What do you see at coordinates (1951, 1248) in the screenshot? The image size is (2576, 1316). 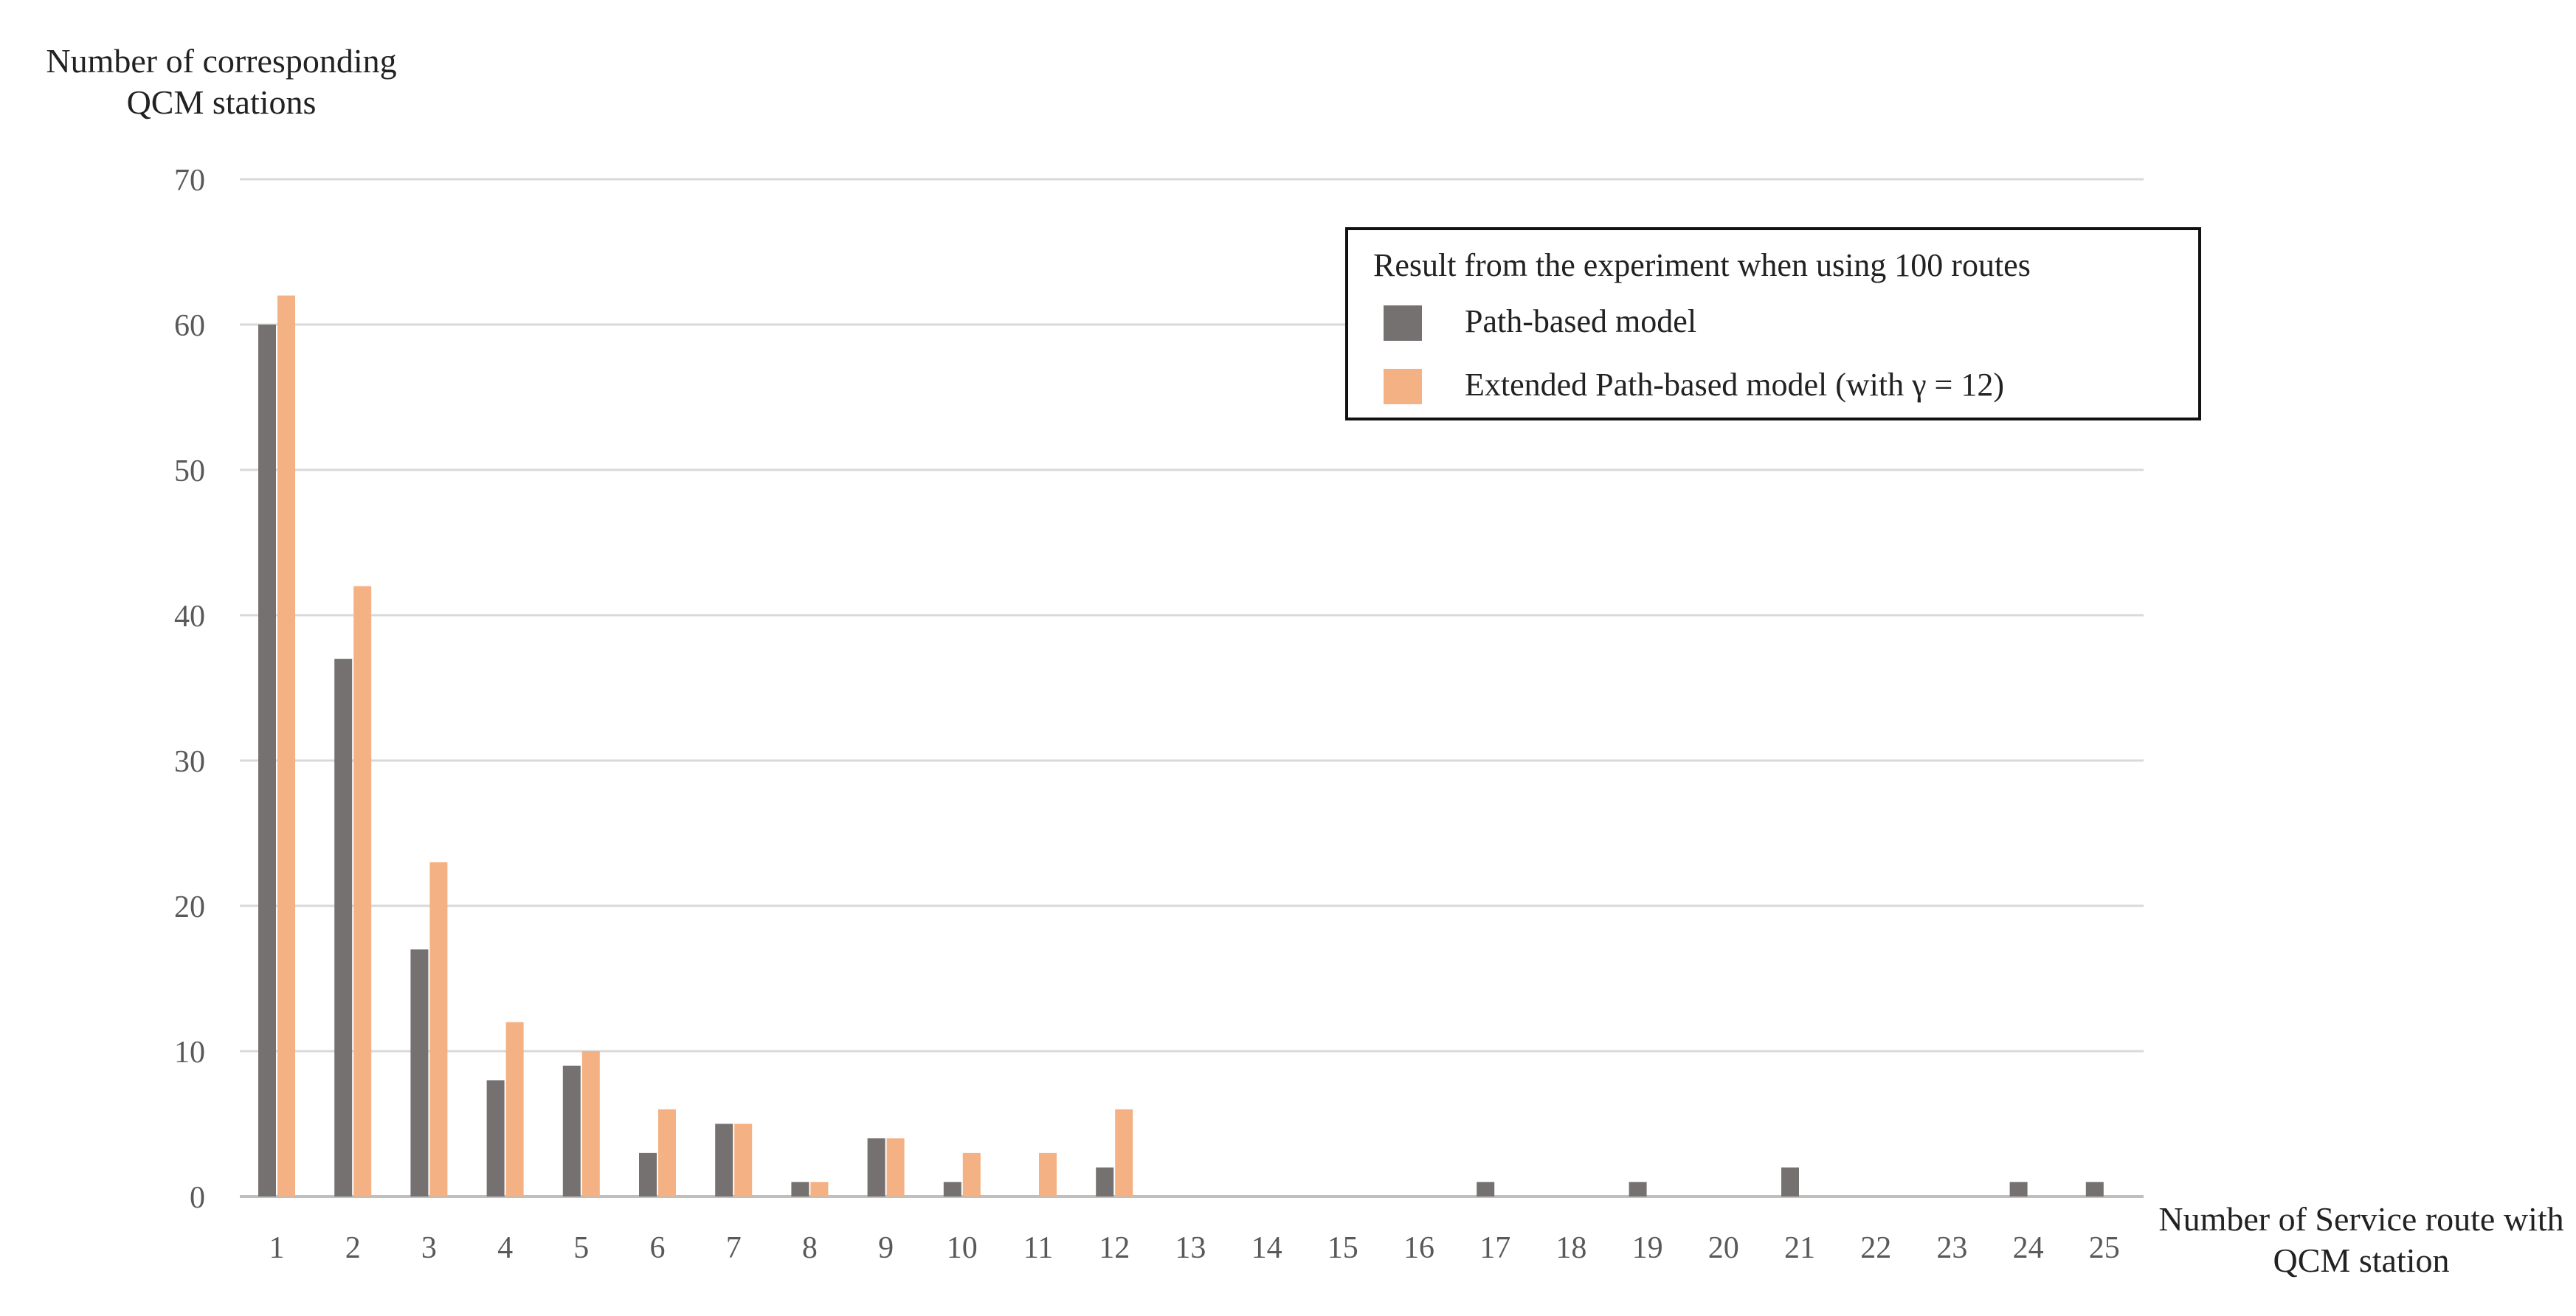 I see `x-tick-label: 23` at bounding box center [1951, 1248].